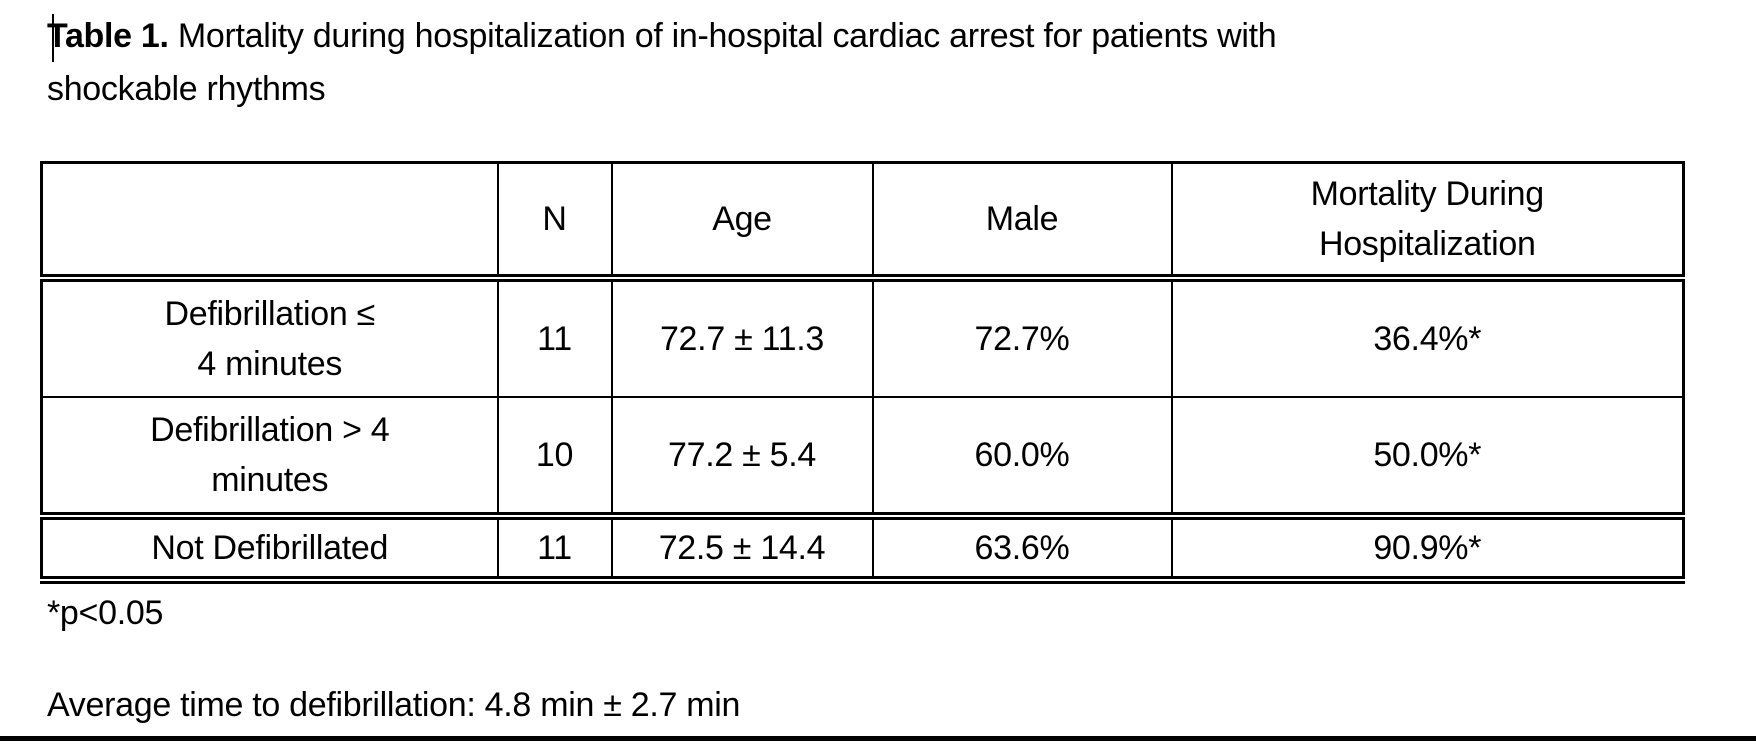 This screenshot has width=1756, height=744. What do you see at coordinates (742, 337) in the screenshot?
I see `cell-age-defib-le4: 72.7 ± 11.3` at bounding box center [742, 337].